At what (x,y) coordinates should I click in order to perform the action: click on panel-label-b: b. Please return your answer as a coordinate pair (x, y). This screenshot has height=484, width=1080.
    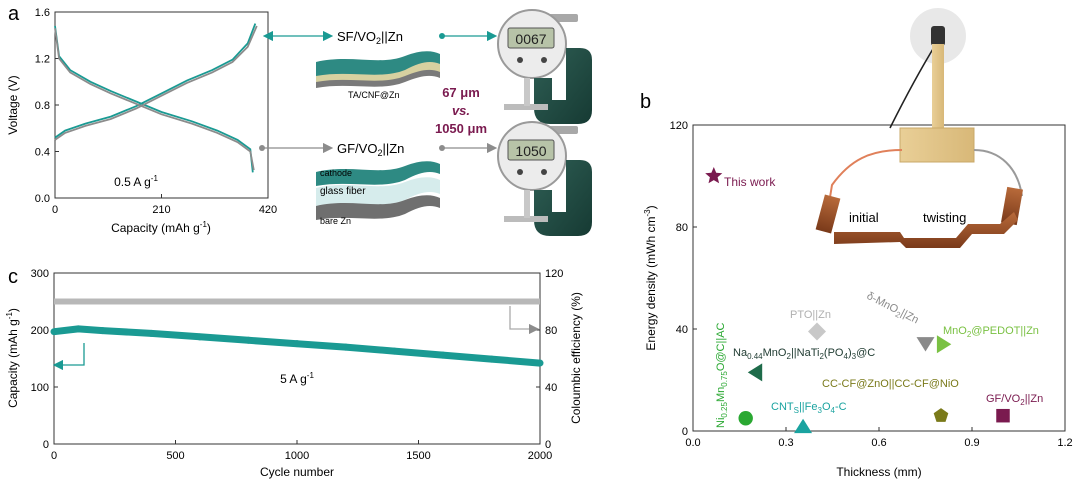
    Looking at the image, I should click on (645, 102).